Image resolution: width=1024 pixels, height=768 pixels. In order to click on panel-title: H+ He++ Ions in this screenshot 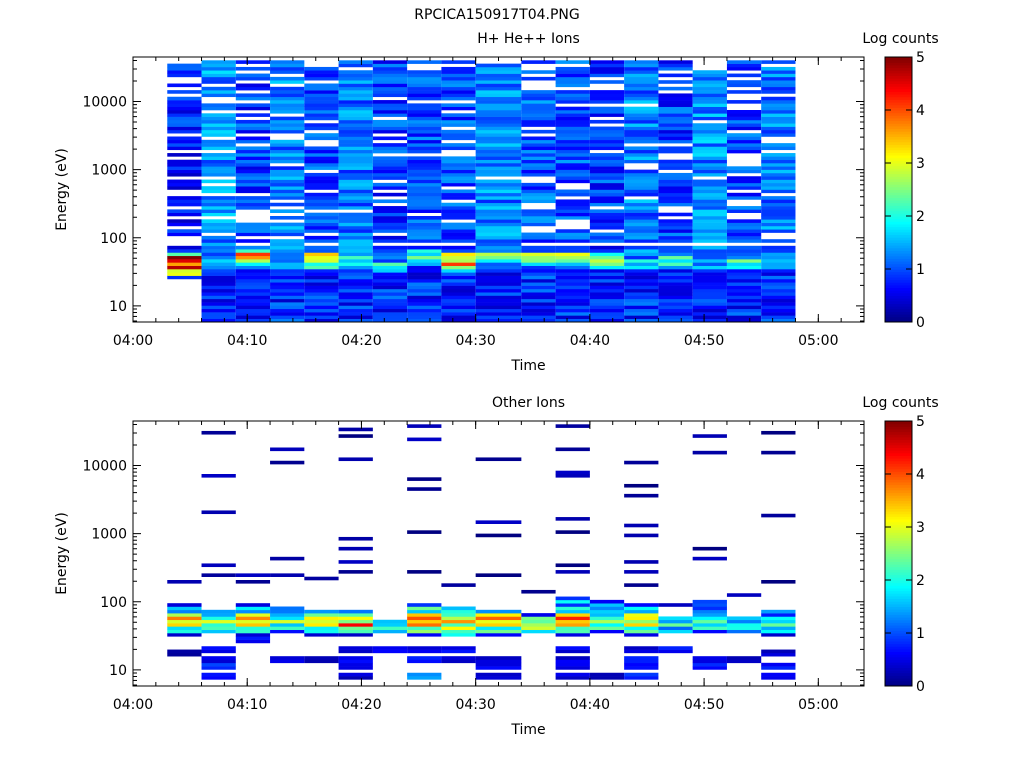, I will do `click(528, 39)`.